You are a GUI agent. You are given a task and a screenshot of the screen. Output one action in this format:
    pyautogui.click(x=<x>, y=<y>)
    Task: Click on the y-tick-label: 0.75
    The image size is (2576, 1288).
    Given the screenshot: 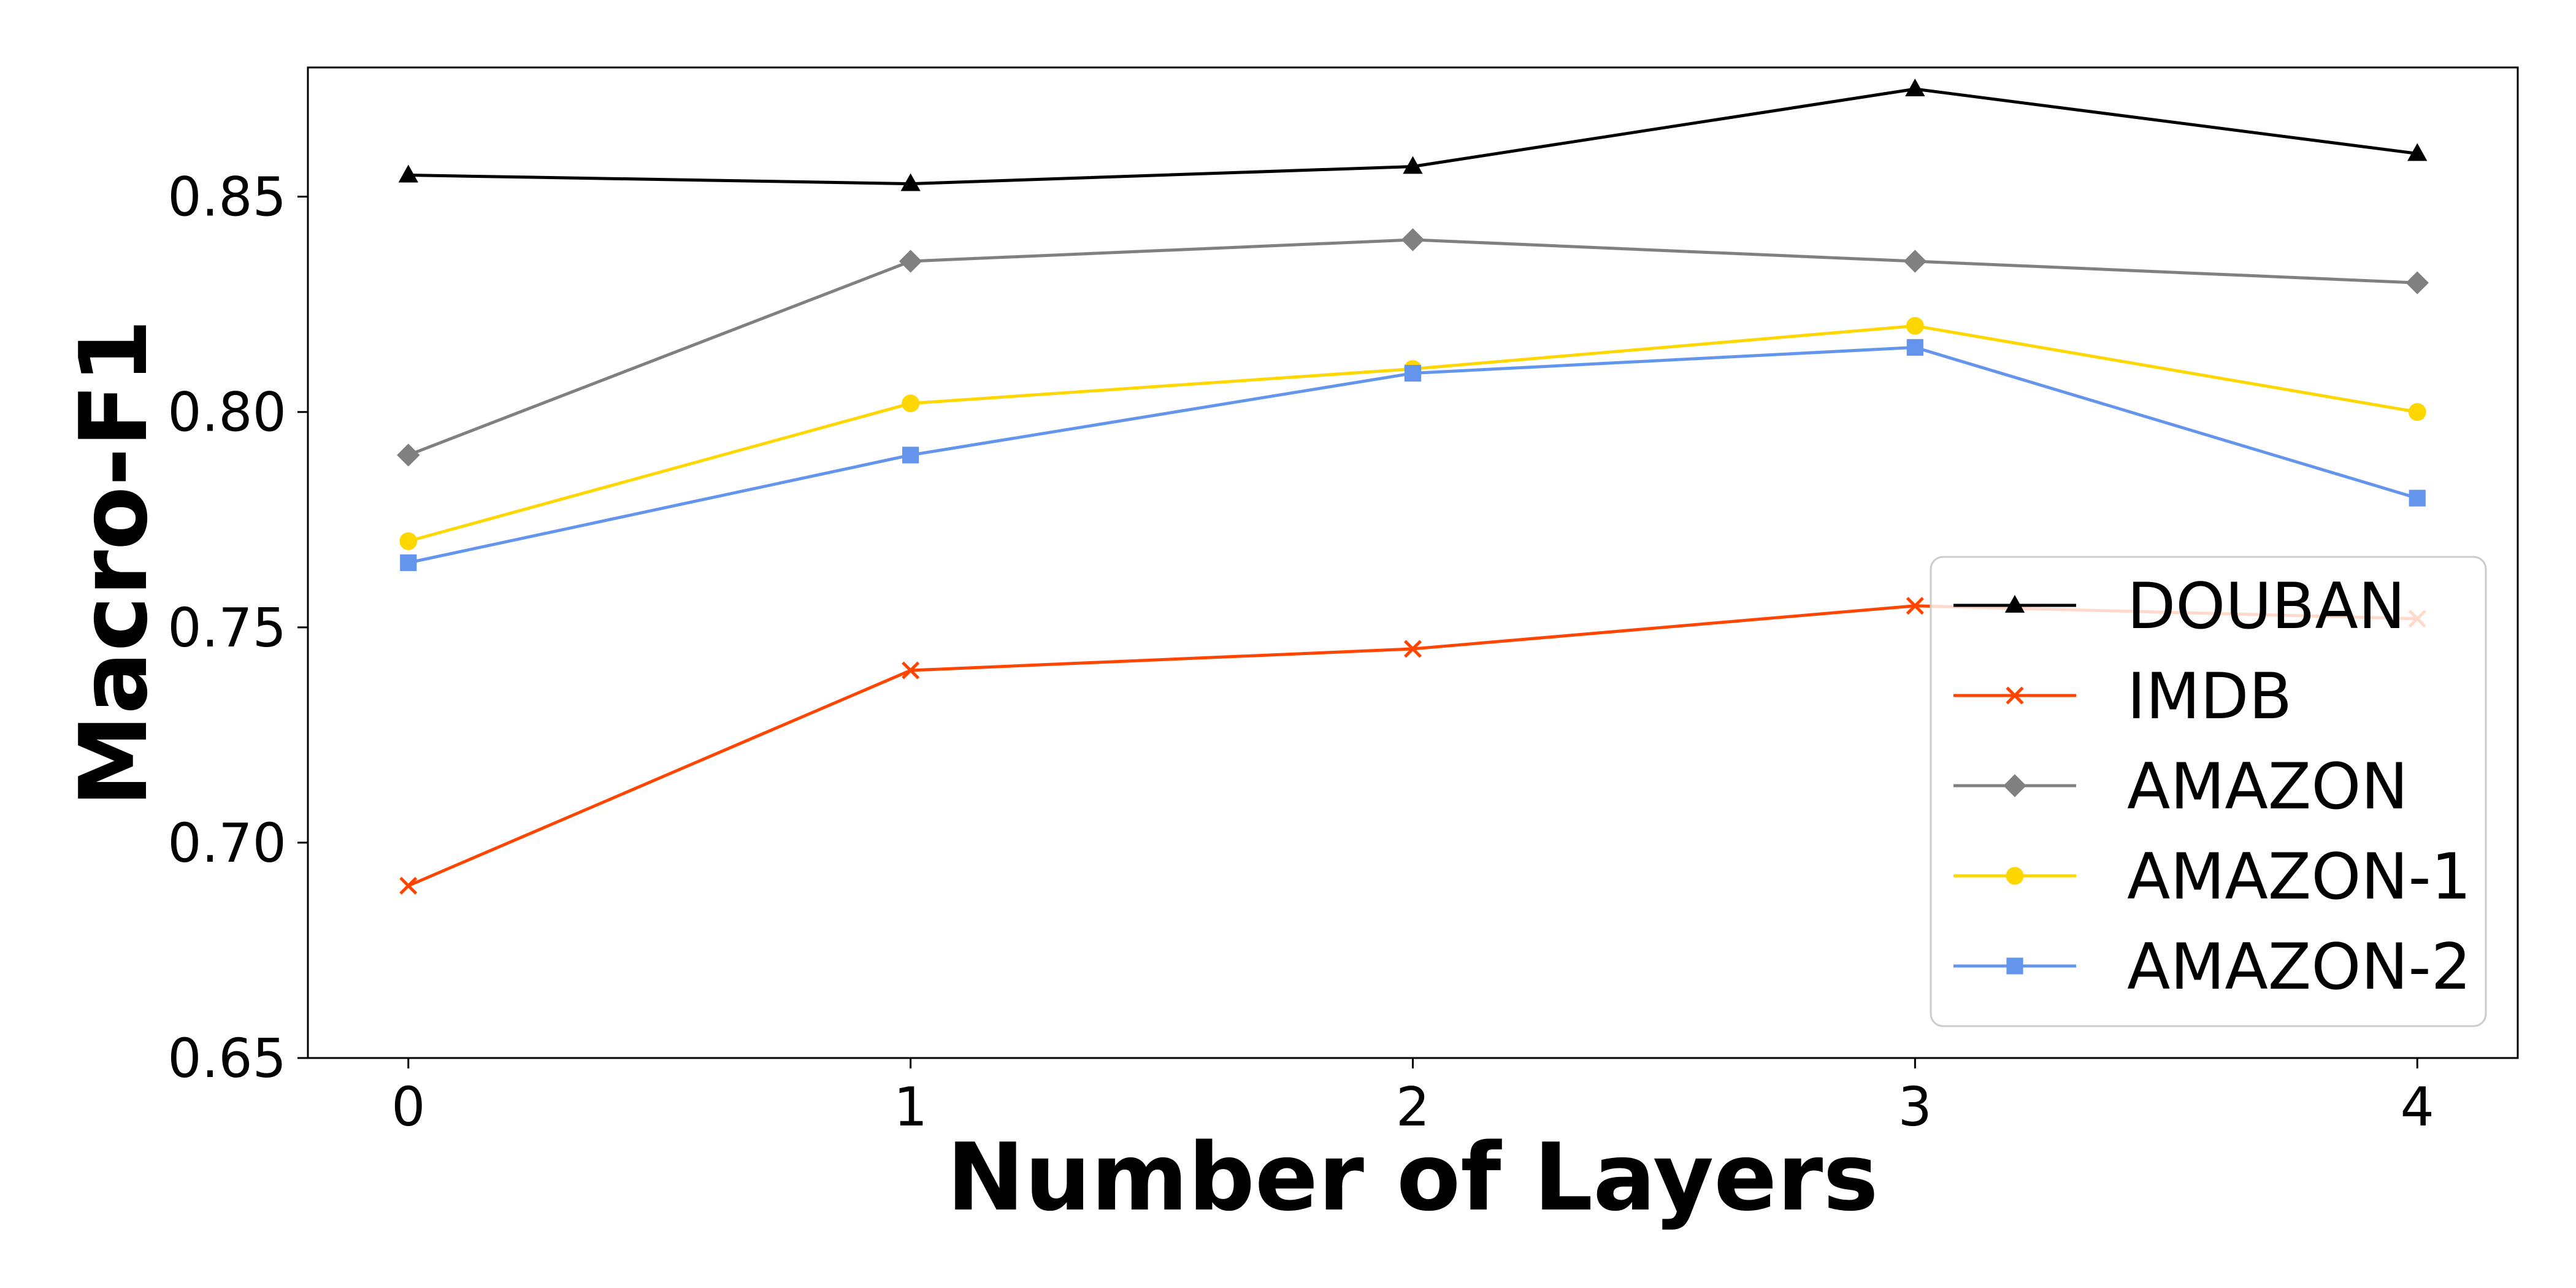 What is the action you would take?
    pyautogui.click(x=226, y=628)
    